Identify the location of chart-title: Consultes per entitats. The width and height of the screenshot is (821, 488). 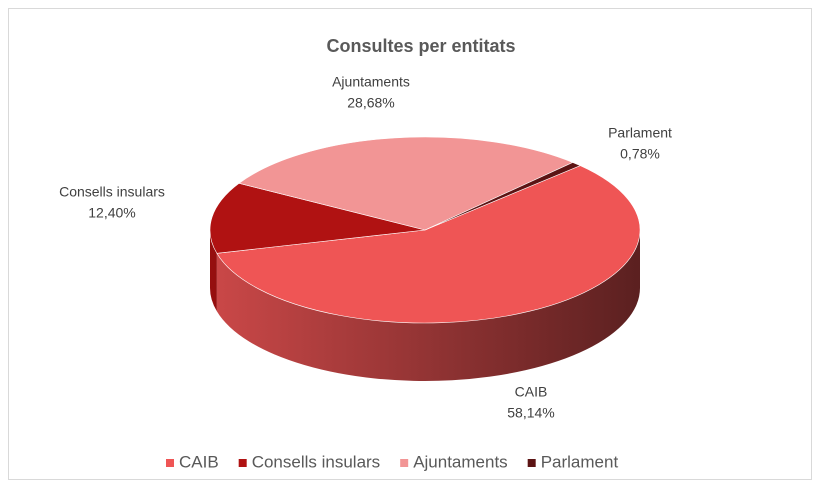
(420, 46).